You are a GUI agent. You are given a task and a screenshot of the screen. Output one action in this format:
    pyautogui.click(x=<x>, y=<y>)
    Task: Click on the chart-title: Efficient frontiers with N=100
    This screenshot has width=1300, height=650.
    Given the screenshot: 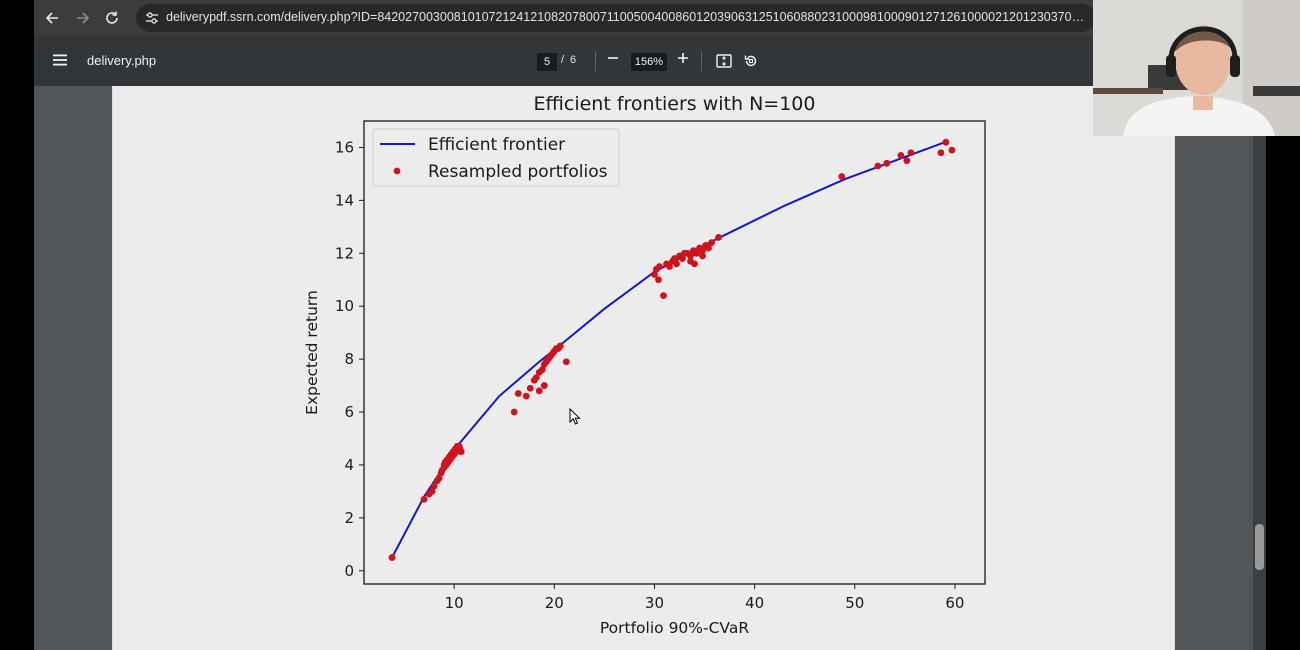 What is the action you would take?
    pyautogui.click(x=675, y=104)
    